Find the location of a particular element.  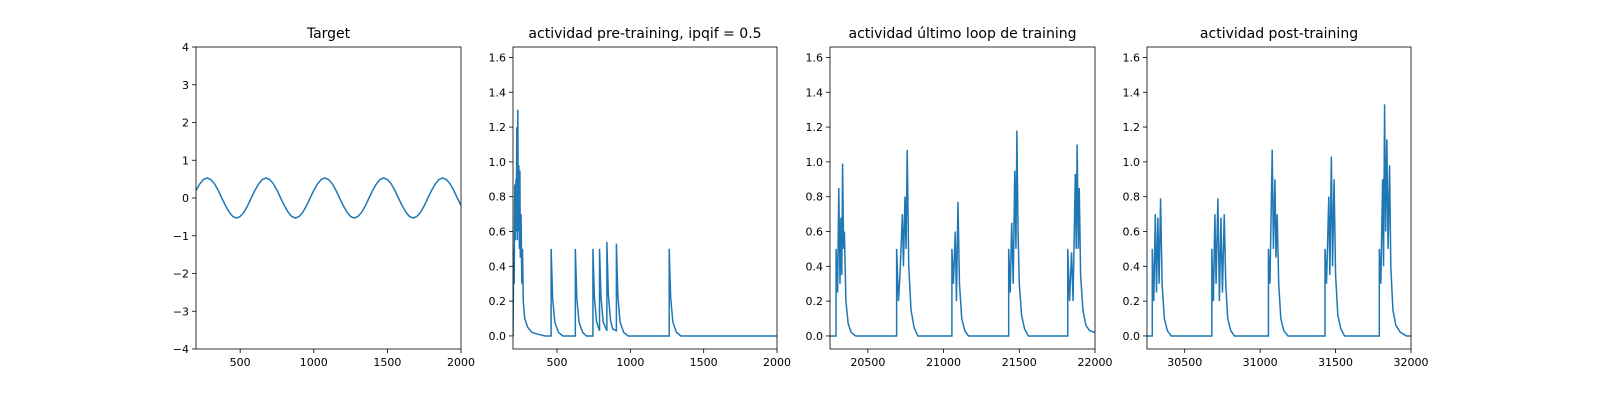

x-tick-label: 21500 is located at coordinates (1019, 362).